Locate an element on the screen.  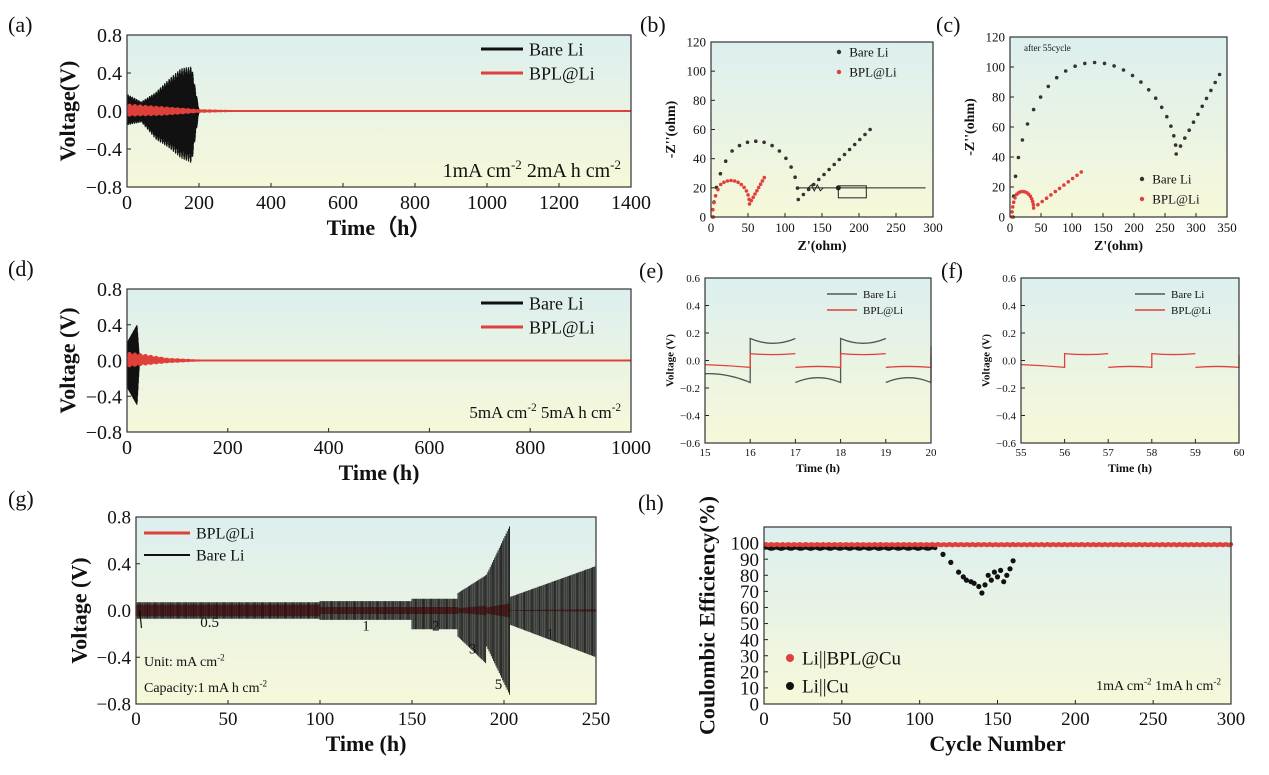
x-tick-label: 1400 is located at coordinates (631, 203).